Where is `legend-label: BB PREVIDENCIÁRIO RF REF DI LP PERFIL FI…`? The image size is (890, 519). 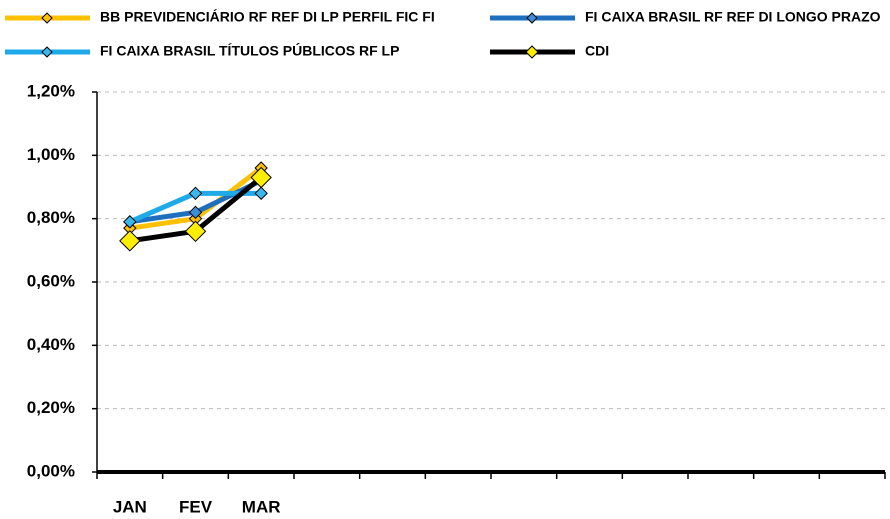 legend-label: BB PREVIDENCIÁRIO RF REF DI LP PERFIL FI… is located at coordinates (267, 17).